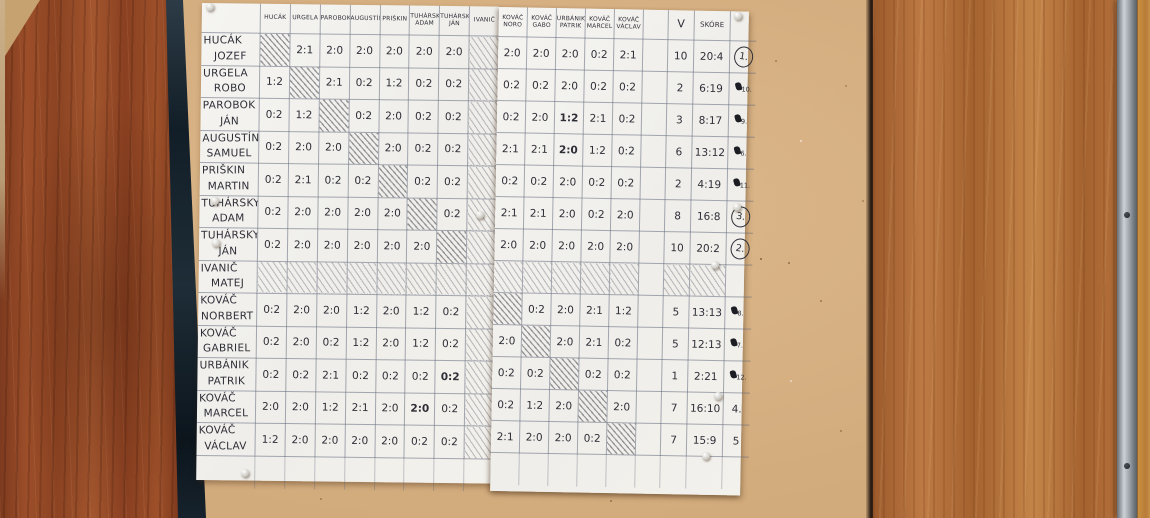  I want to click on rank-scribble: 7., so click(737, 343).